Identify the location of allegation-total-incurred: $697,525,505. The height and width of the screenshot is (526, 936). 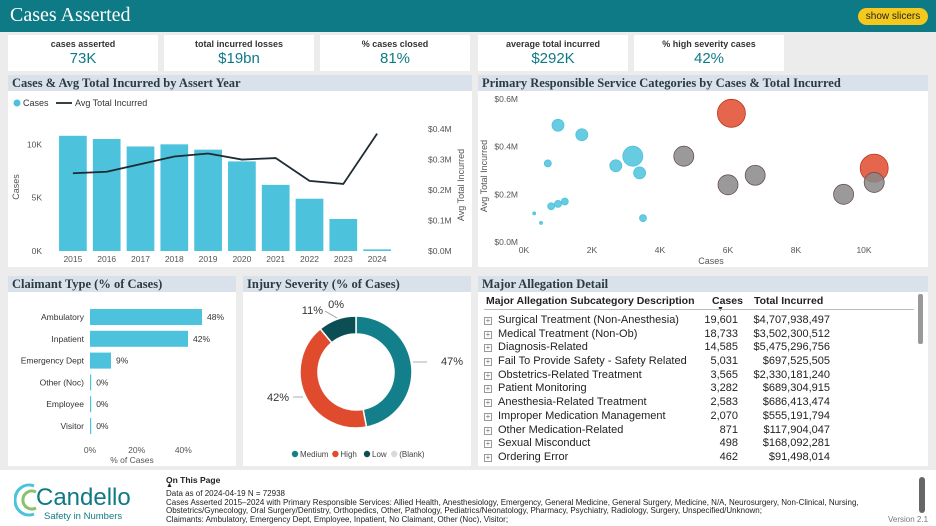
(796, 361).